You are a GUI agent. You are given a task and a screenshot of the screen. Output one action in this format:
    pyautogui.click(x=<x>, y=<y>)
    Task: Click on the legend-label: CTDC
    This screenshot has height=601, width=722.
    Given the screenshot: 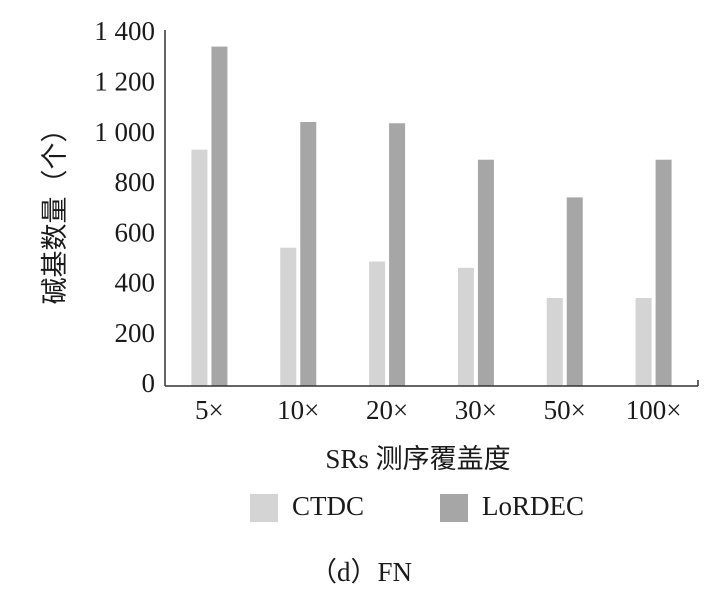 What is the action you would take?
    pyautogui.click(x=328, y=506)
    